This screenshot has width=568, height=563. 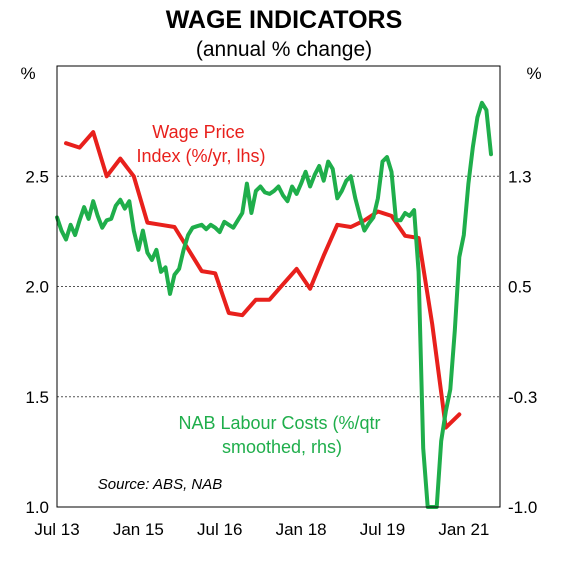 I want to click on x-tick-label: Jan 18, so click(x=301, y=529).